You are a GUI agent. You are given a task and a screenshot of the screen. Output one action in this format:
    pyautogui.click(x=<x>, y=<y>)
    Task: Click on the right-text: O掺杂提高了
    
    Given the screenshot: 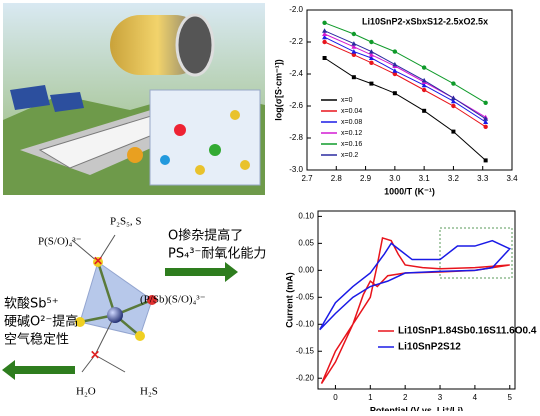 What is the action you would take?
    pyautogui.click(x=205, y=236)
    